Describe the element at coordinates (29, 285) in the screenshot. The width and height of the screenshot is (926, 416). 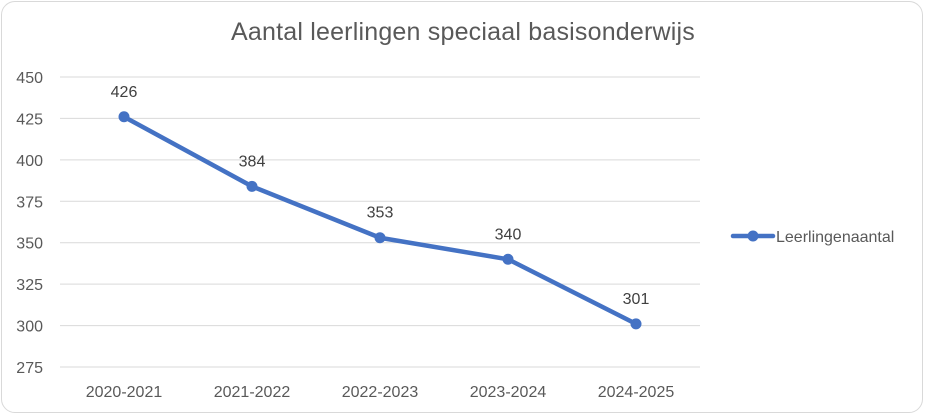
I see `y-tick-label: 325` at that location.